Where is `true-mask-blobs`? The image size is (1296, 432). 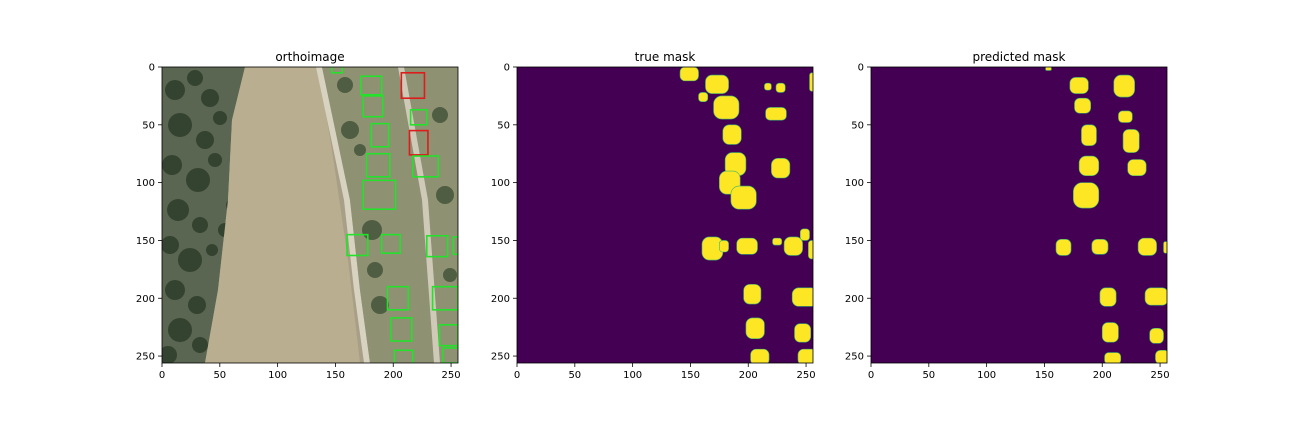
true-mask-blobs is located at coordinates (746, 215).